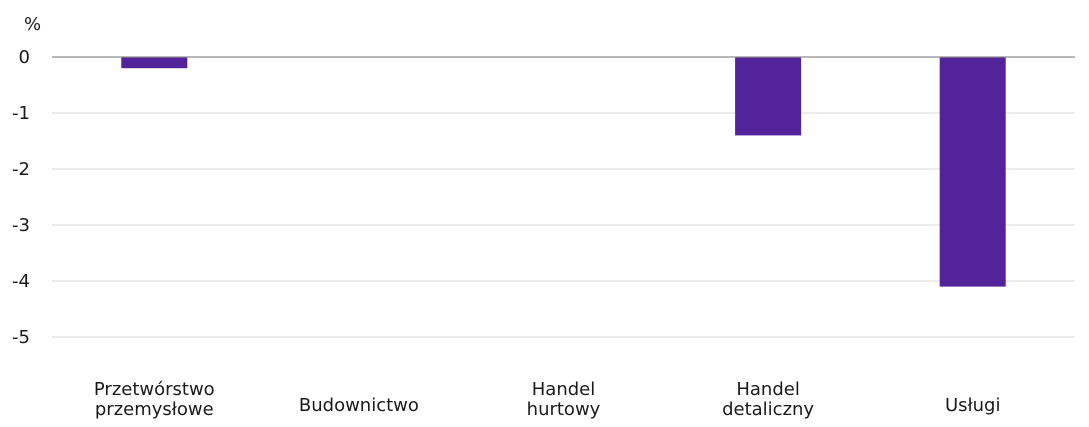 This screenshot has width=1089, height=427. I want to click on y-axis-unit-label: %, so click(32, 24).